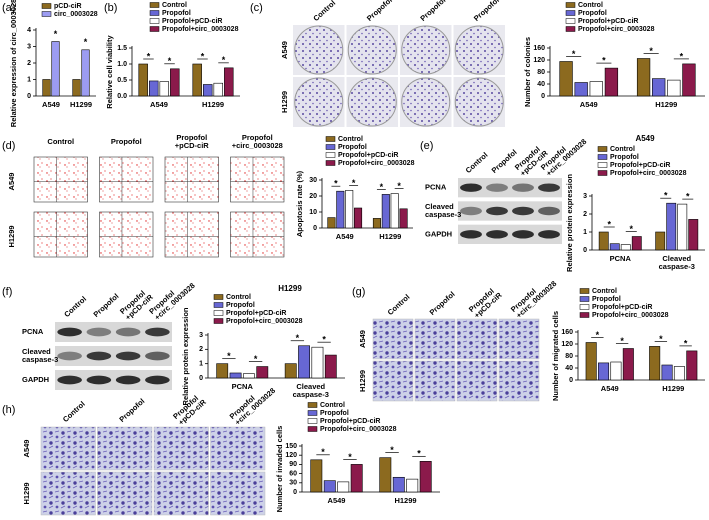 This screenshot has width=709, height=520. I want to click on flow-plot, so click(191, 179).